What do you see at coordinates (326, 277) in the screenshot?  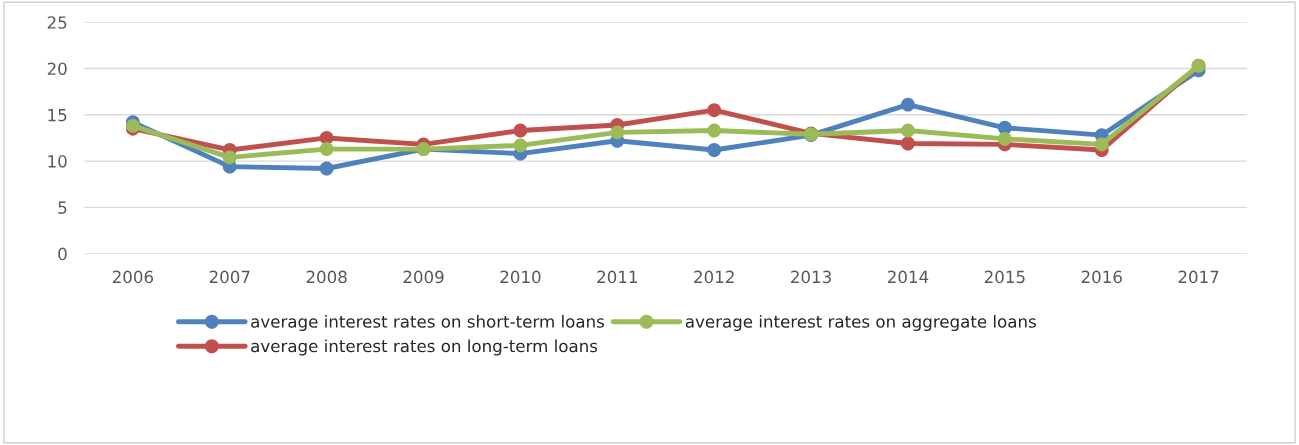 I see `x-tick-label: 2008` at bounding box center [326, 277].